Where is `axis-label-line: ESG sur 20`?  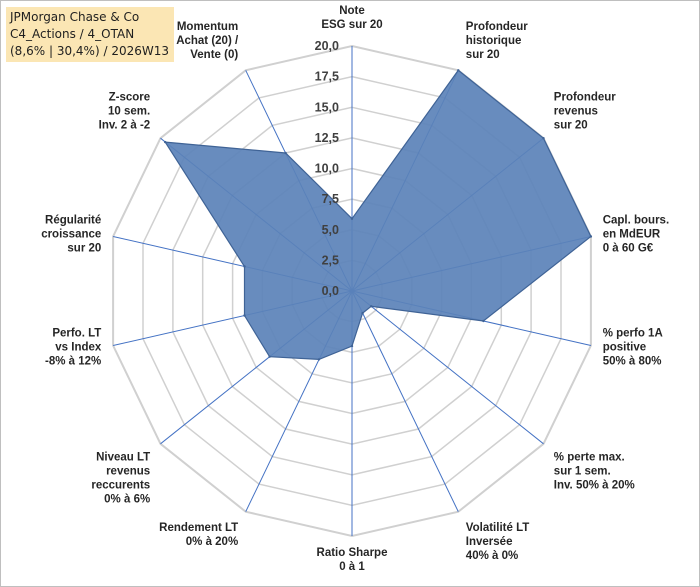
axis-label-line: ESG sur 20 is located at coordinates (351, 25).